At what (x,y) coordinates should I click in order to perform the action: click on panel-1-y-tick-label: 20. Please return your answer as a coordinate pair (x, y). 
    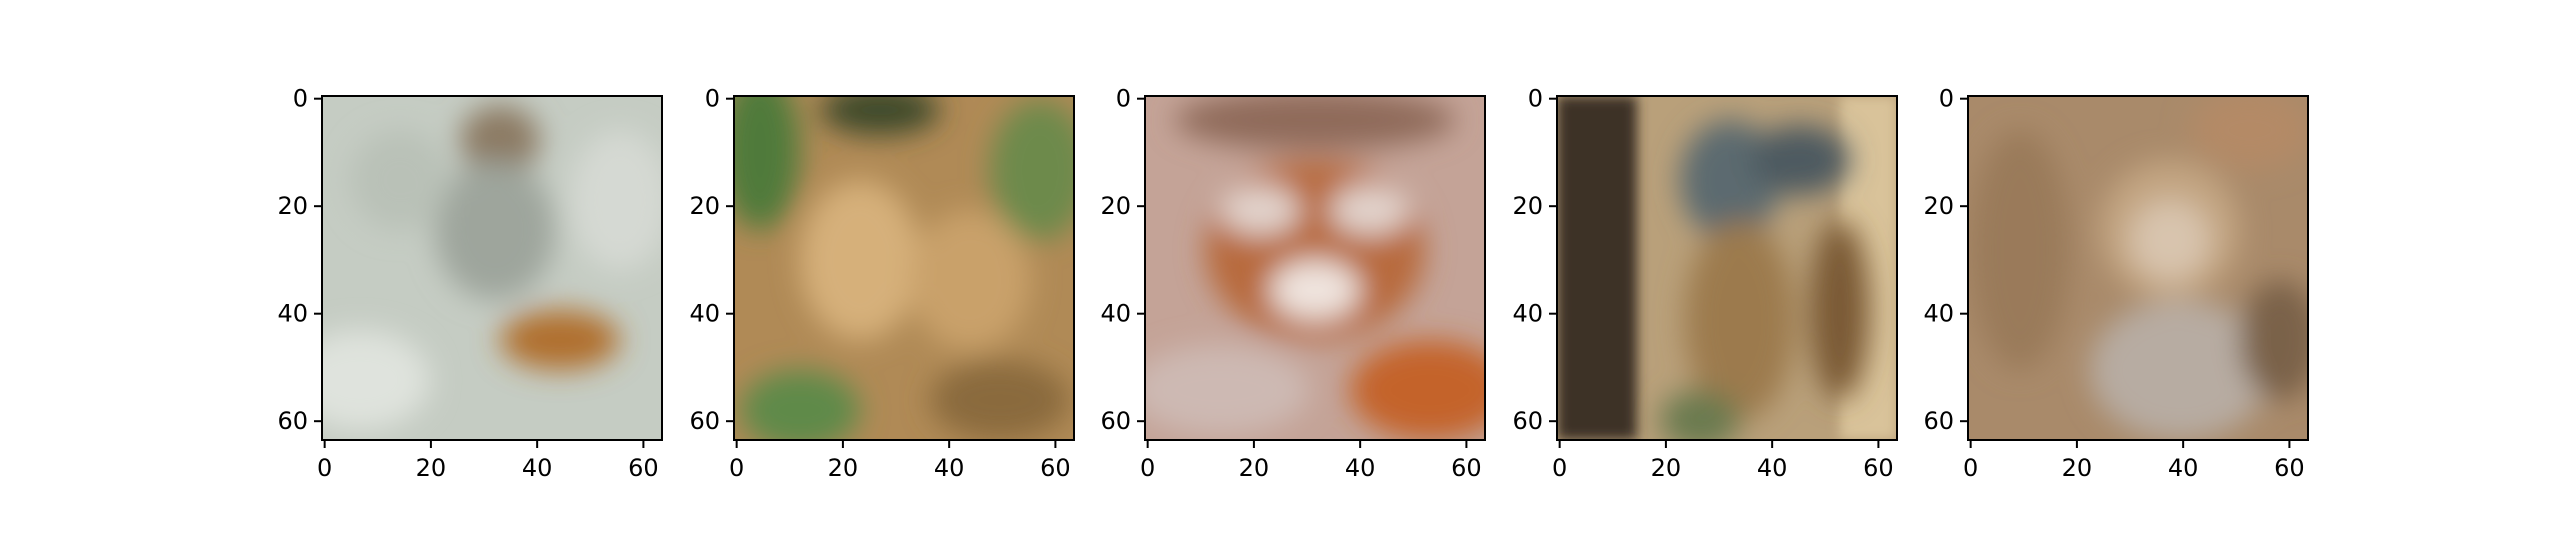
    Looking at the image, I should click on (292, 206).